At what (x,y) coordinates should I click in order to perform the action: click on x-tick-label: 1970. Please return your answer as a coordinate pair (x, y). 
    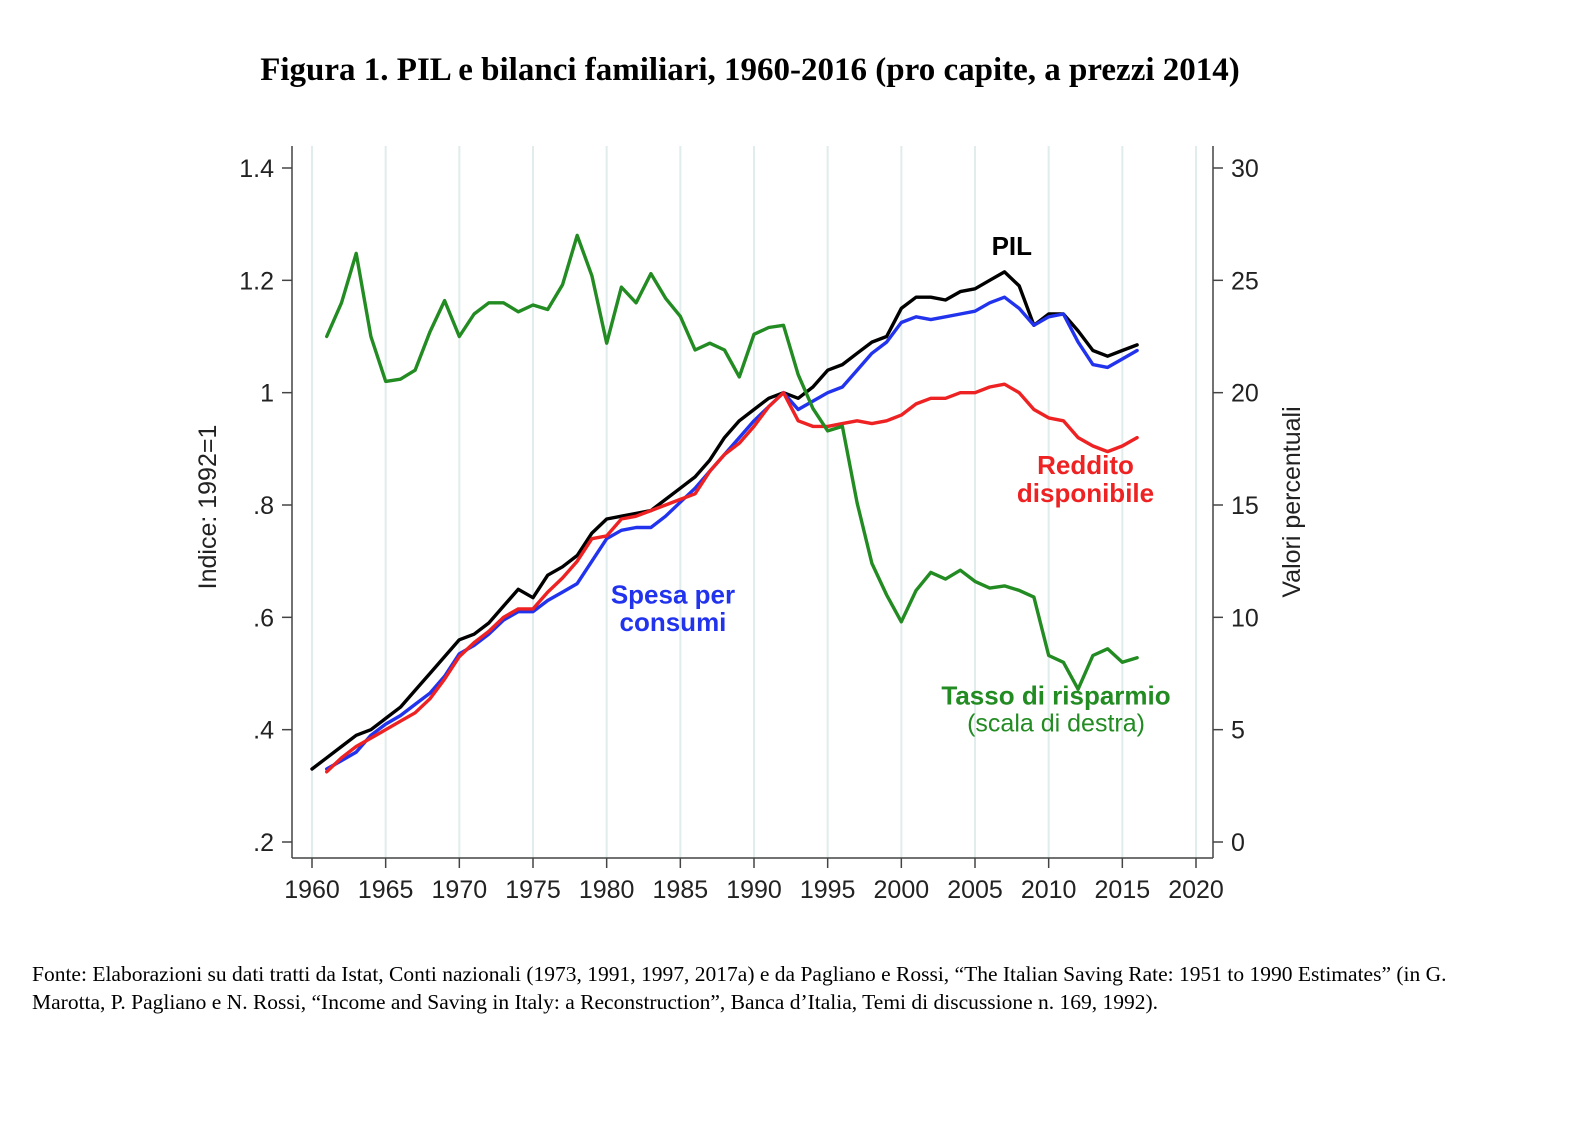
    Looking at the image, I should click on (460, 890).